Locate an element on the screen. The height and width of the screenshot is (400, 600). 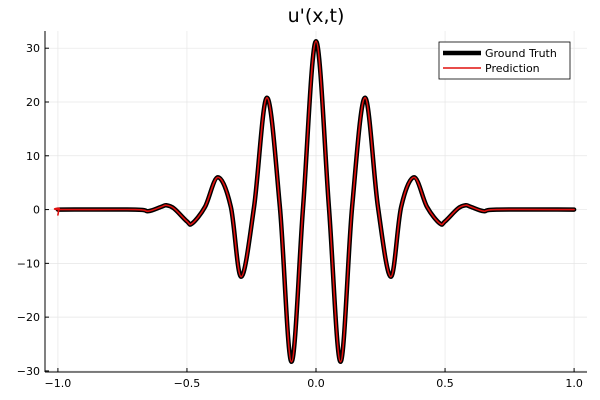
y-tick-label: −20 is located at coordinates (28, 317).